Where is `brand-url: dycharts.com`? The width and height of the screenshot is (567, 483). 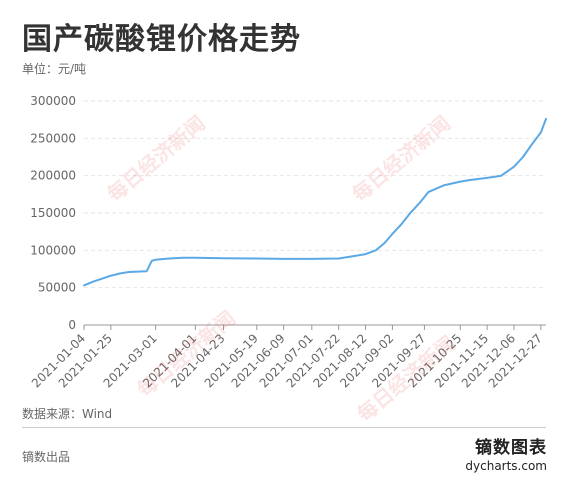
brand-url: dycharts.com is located at coordinates (506, 466).